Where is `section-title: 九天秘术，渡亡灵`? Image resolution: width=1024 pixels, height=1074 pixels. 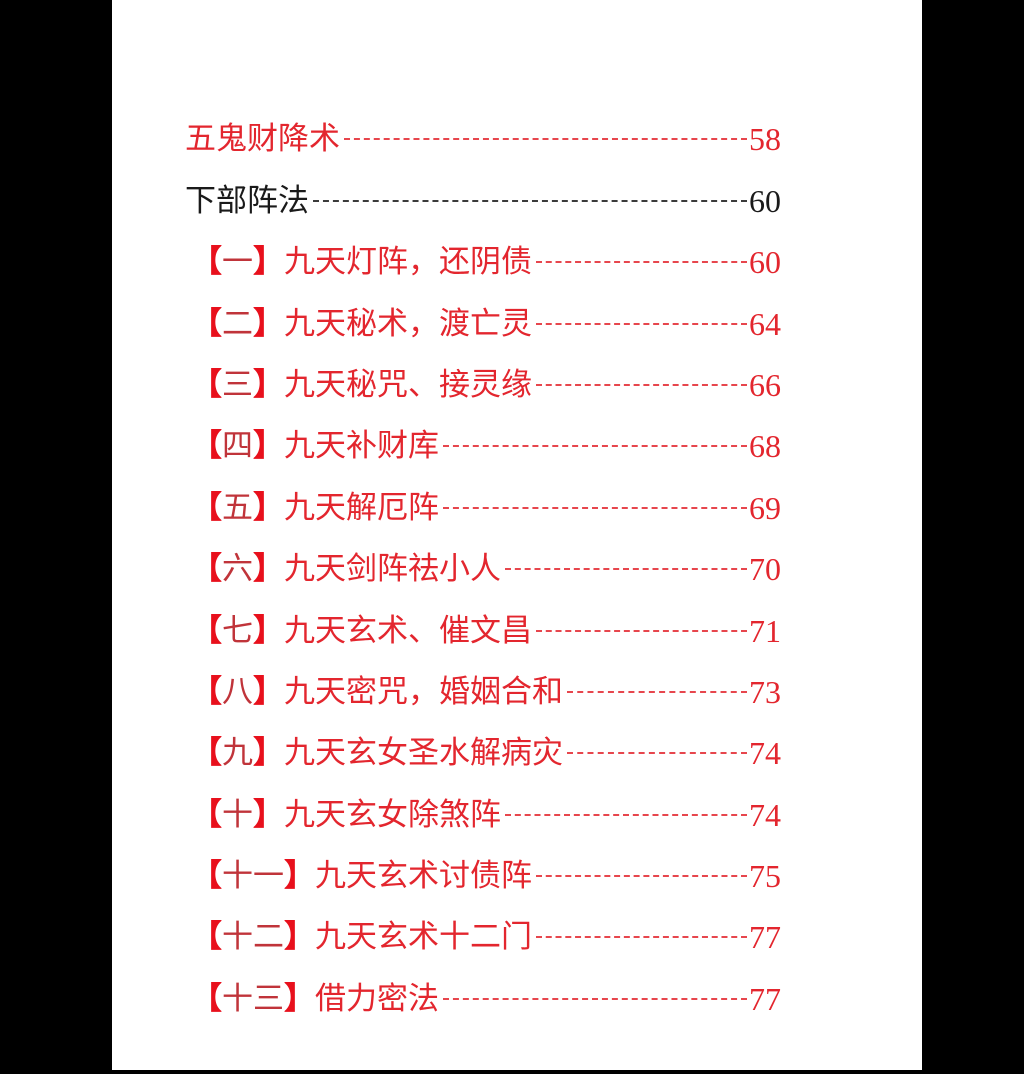
section-title: 九天秘术，渡亡灵 is located at coordinates (408, 323).